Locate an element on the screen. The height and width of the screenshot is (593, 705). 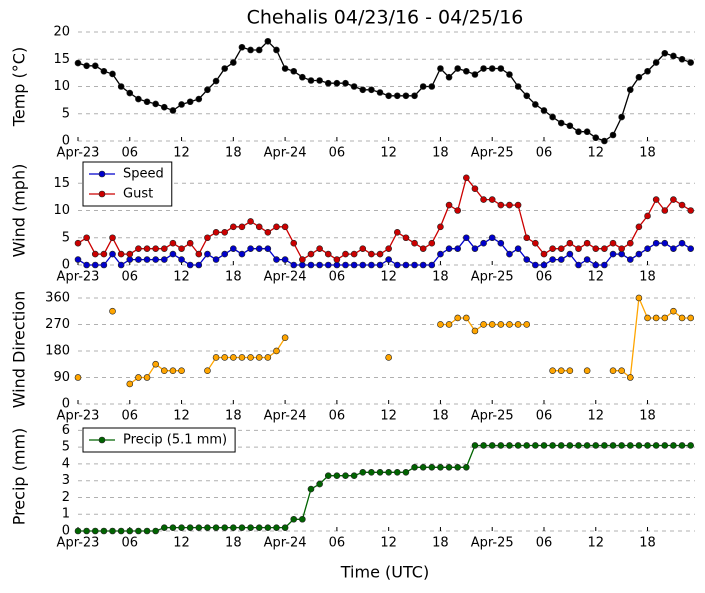
legend-label: Precip (5.1 mm) is located at coordinates (175, 440).